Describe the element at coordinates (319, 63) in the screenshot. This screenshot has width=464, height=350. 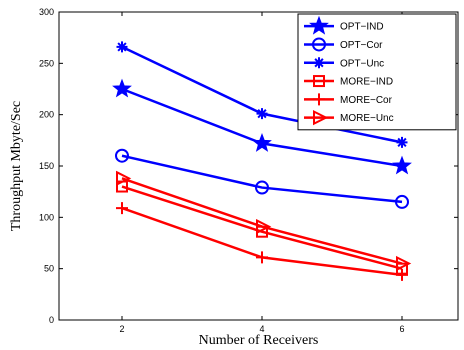
I see `legend-marker-opt-unc` at that location.